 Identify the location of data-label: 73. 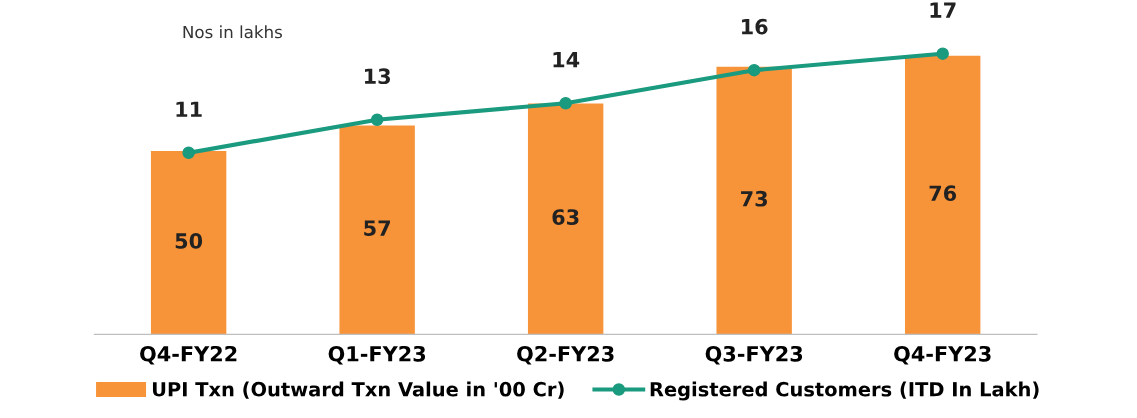
(754, 198).